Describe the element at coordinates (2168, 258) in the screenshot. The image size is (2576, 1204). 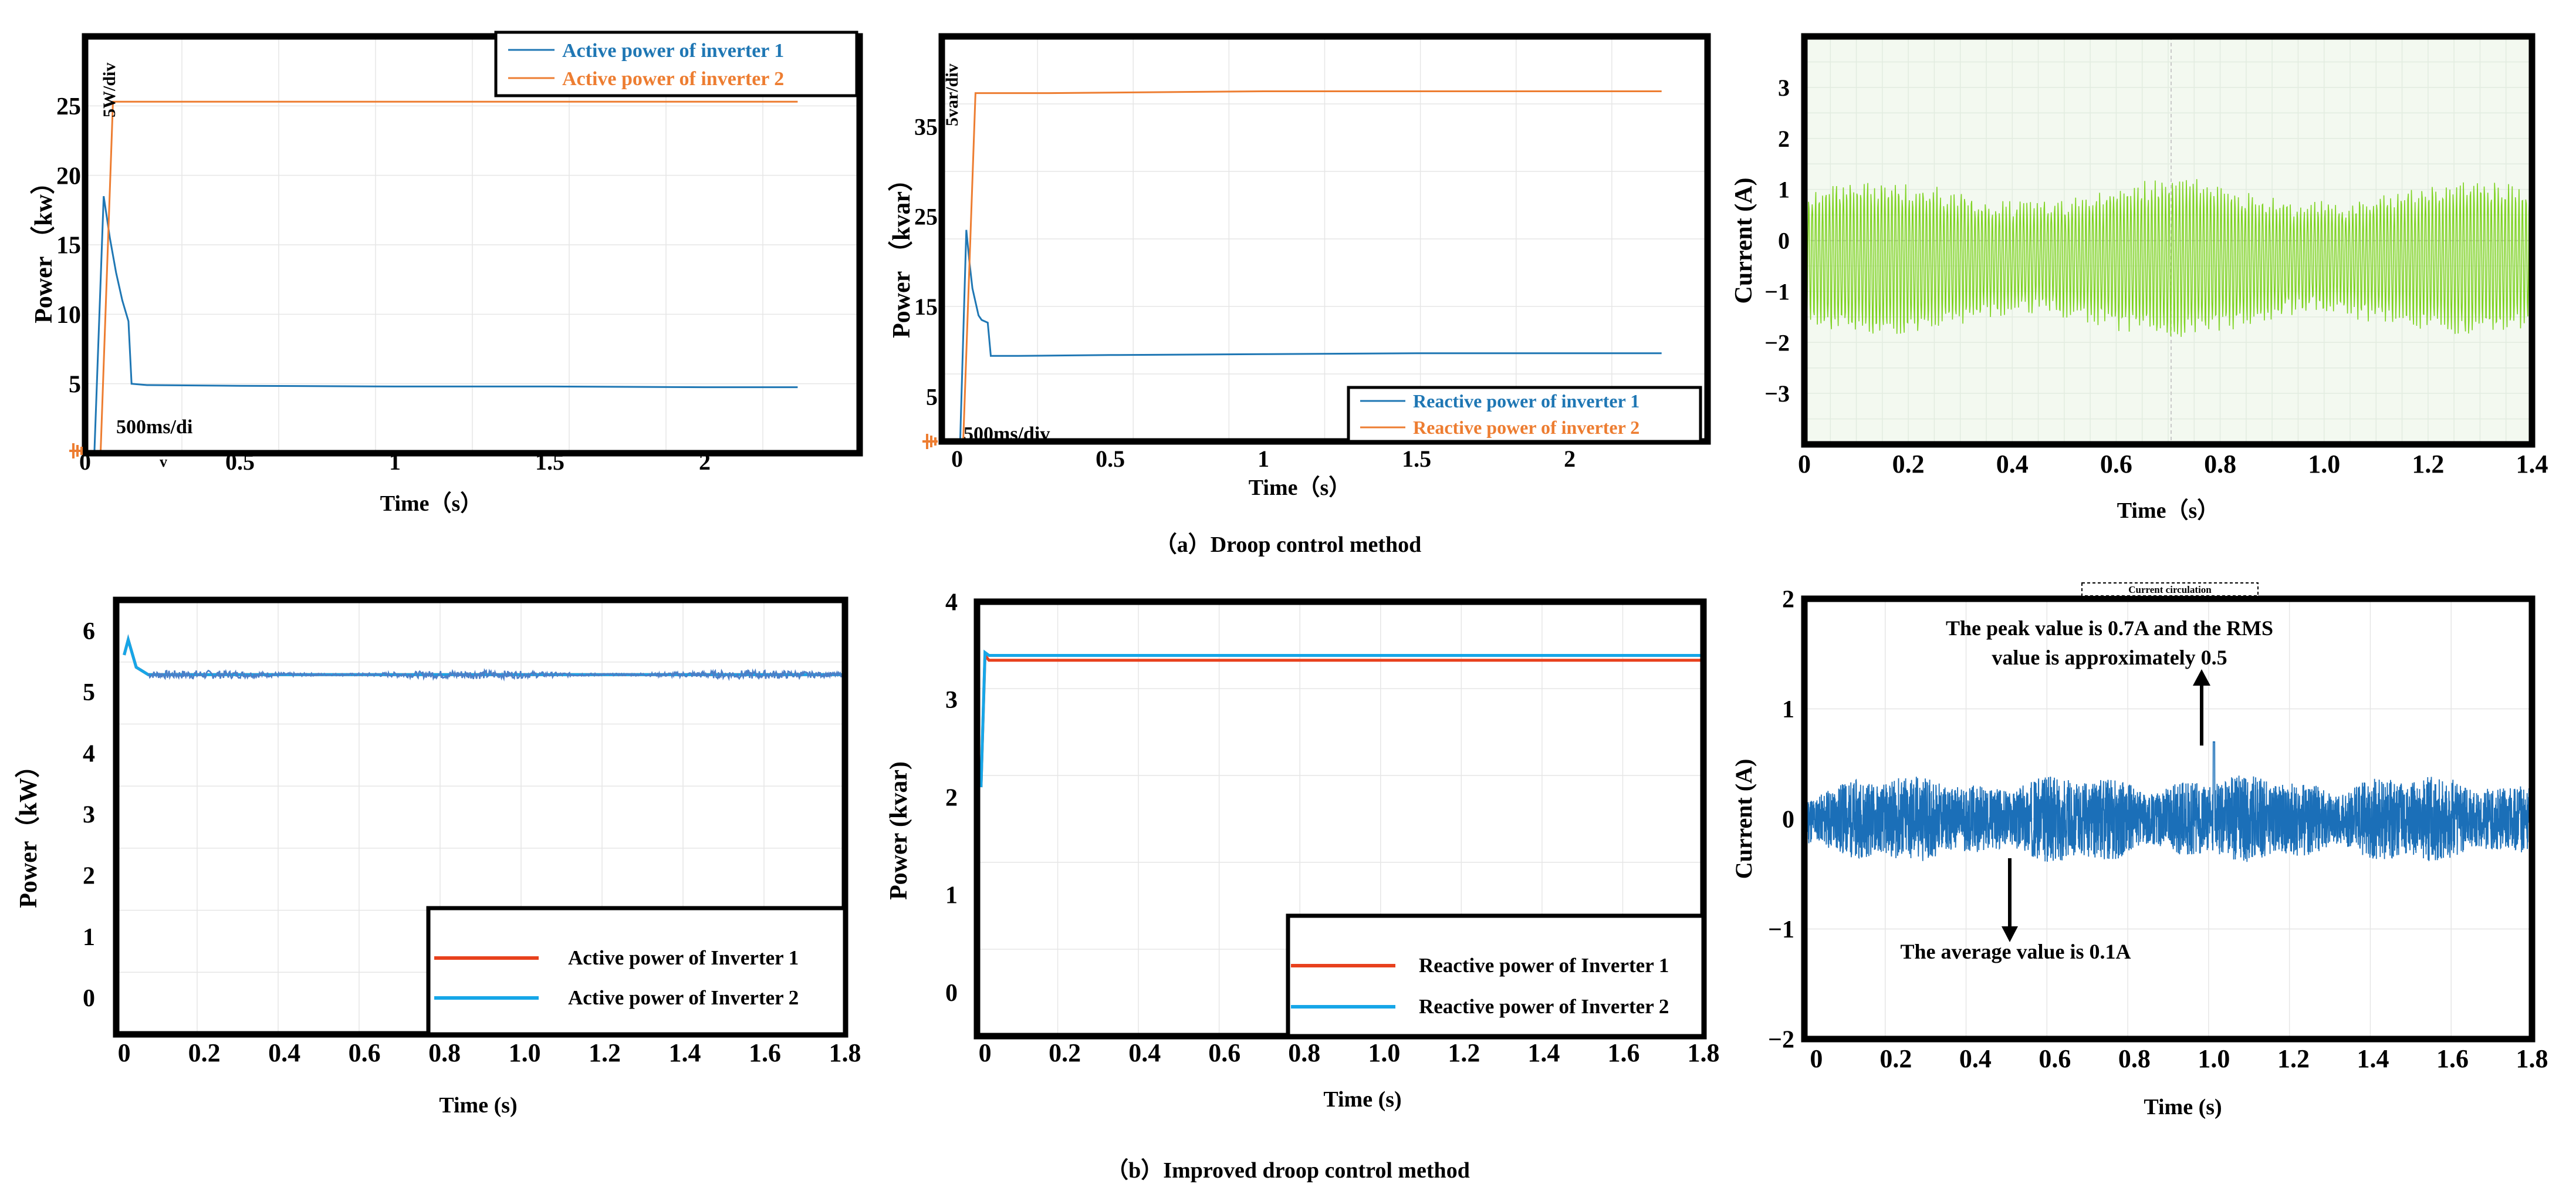
I see `series-line-current` at that location.